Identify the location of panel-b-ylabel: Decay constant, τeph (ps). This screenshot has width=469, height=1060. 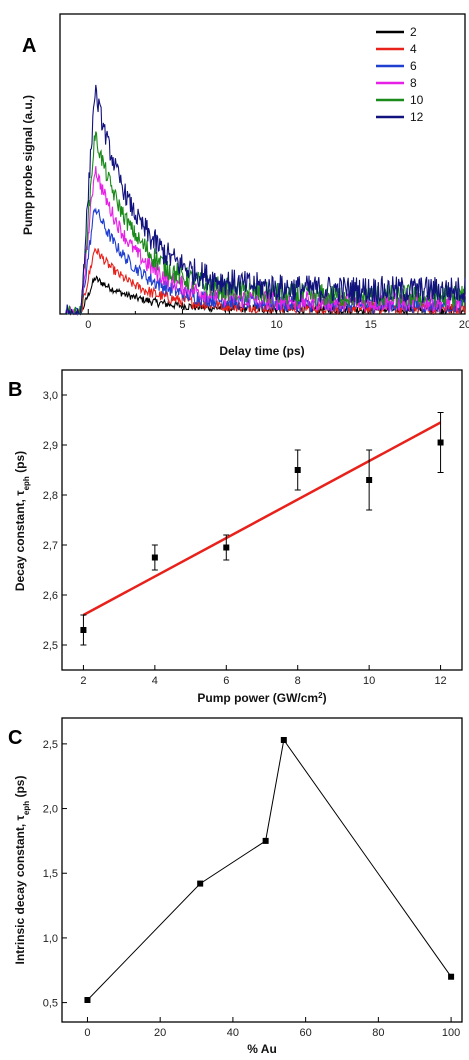
(22, 521).